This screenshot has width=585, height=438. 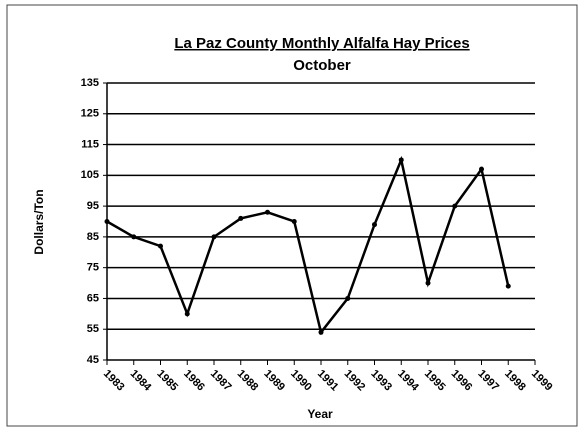 I want to click on x-axis-label: Year, so click(x=320, y=414).